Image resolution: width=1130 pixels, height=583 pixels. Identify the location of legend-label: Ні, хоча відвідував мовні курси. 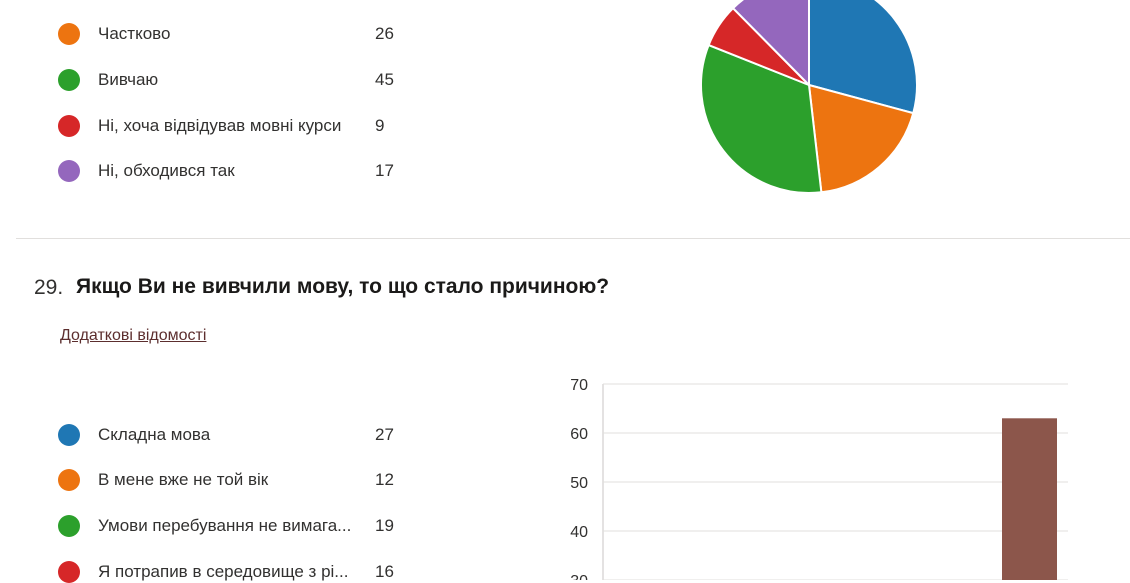
(220, 125).